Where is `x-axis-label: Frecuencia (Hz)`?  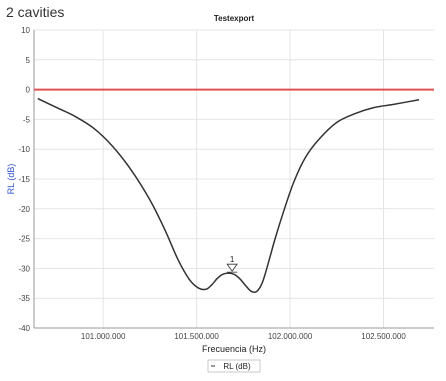
x-axis-label: Frecuencia (Hz) is located at coordinates (234, 349).